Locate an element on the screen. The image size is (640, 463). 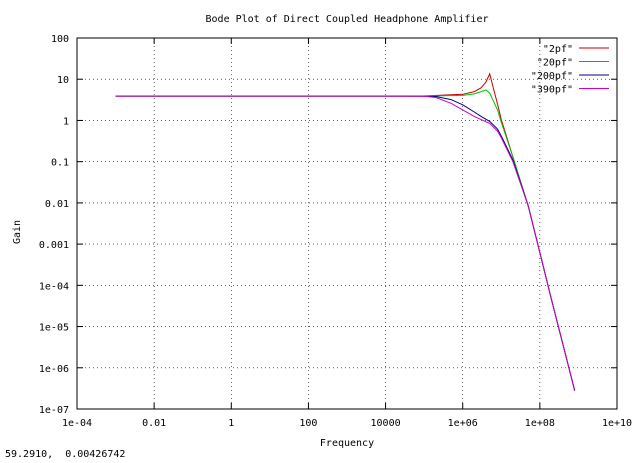
x-tick-label: 1e+08 is located at coordinates (540, 423).